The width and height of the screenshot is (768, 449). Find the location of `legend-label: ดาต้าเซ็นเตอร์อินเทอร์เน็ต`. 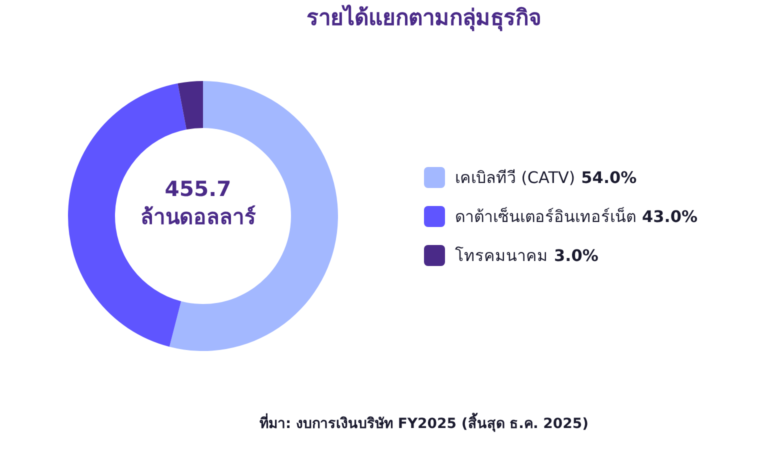

legend-label: ดาต้าเซ็นเตอร์อินเทอร์เน็ต is located at coordinates (545, 216).